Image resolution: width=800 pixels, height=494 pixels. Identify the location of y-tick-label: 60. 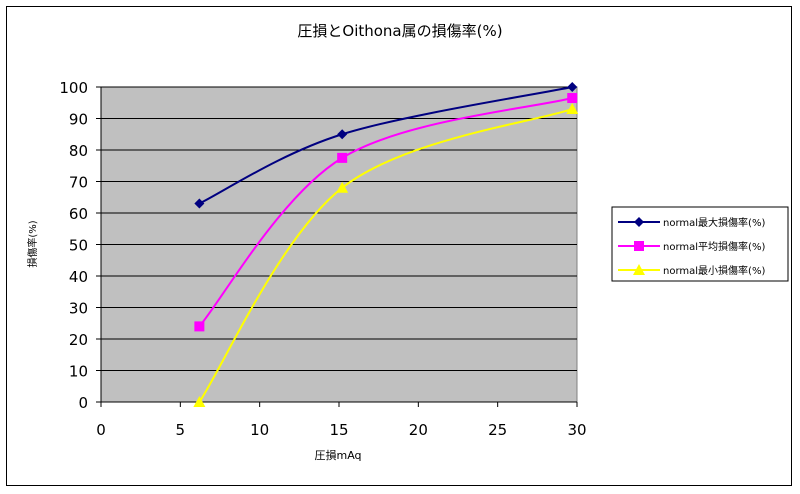
(78, 214).